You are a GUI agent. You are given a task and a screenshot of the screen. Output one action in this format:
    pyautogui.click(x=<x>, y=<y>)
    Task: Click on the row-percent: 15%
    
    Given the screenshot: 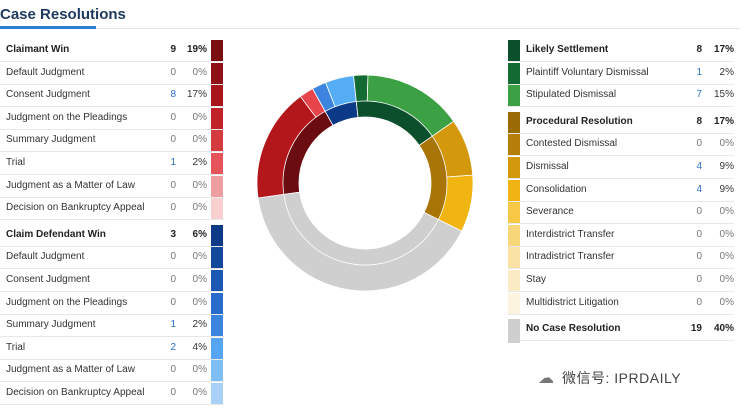 What is the action you would take?
    pyautogui.click(x=723, y=95)
    